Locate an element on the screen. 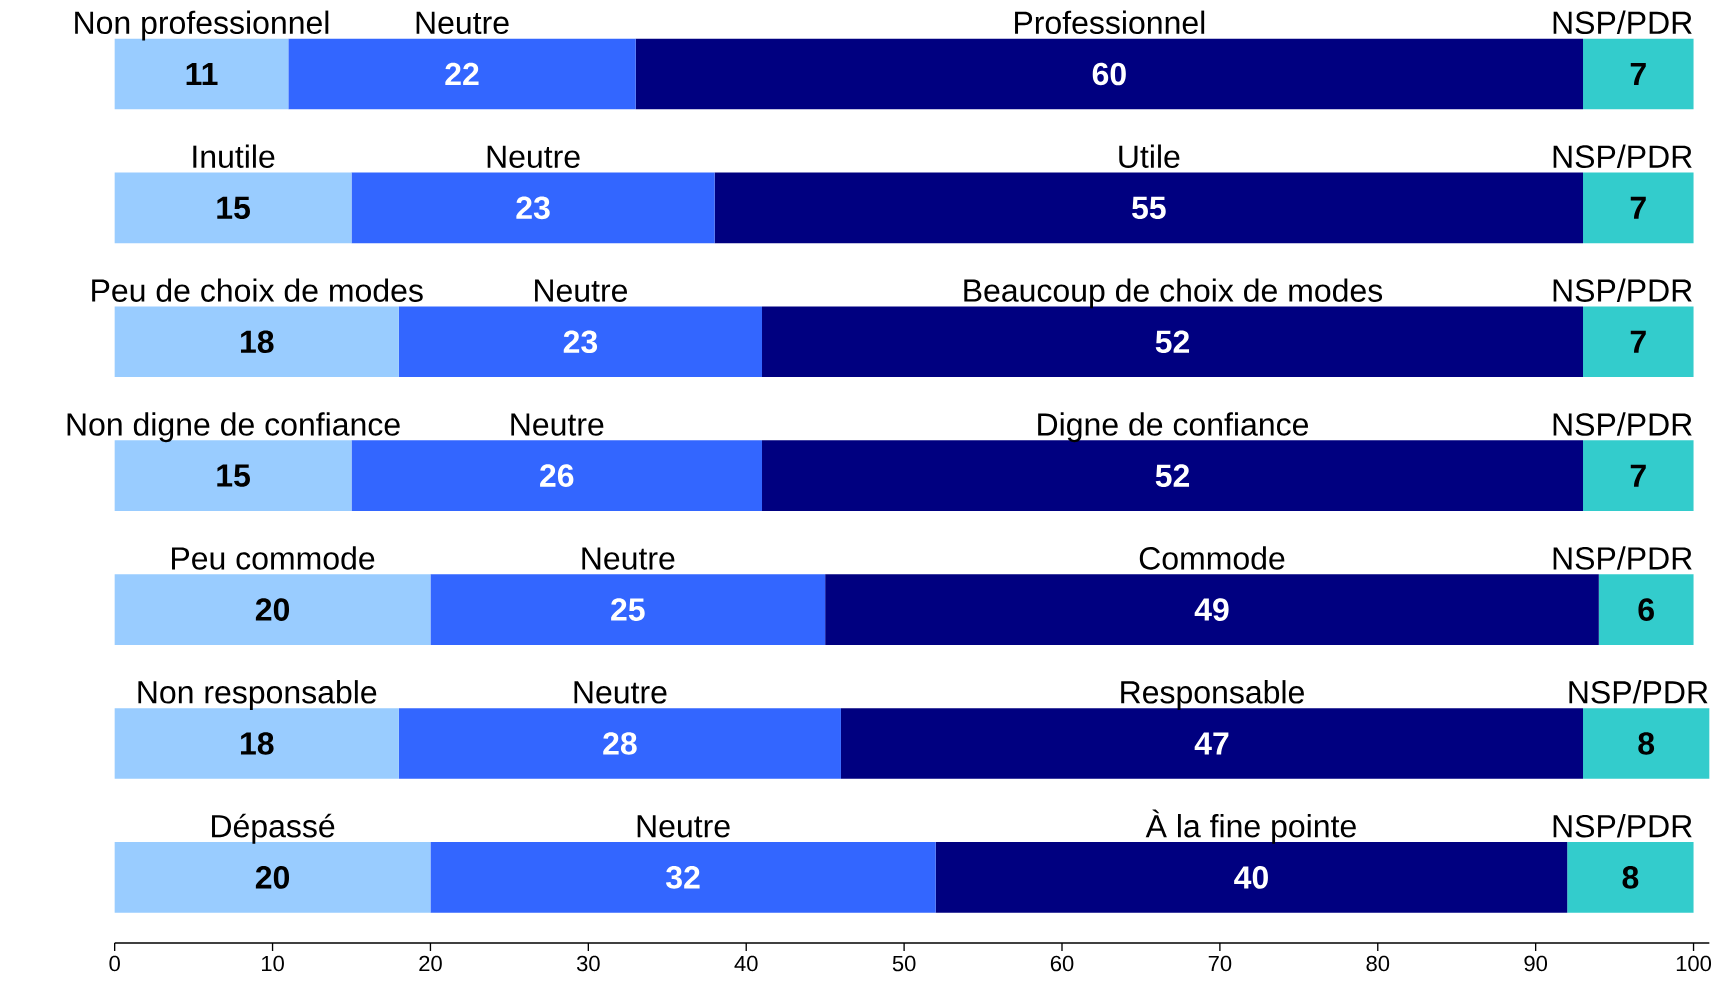 This screenshot has width=1719, height=993. annotation: Non responsable is located at coordinates (257, 695).